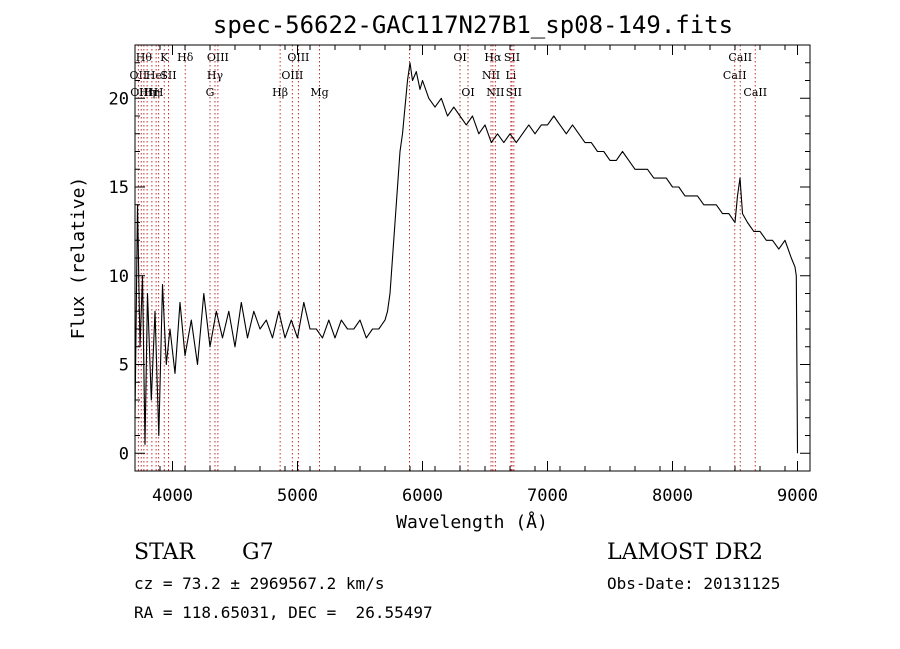 Image resolution: width=900 pixels, height=649 pixels. What do you see at coordinates (119, 188) in the screenshot?
I see `y-tick-label: 15` at bounding box center [119, 188].